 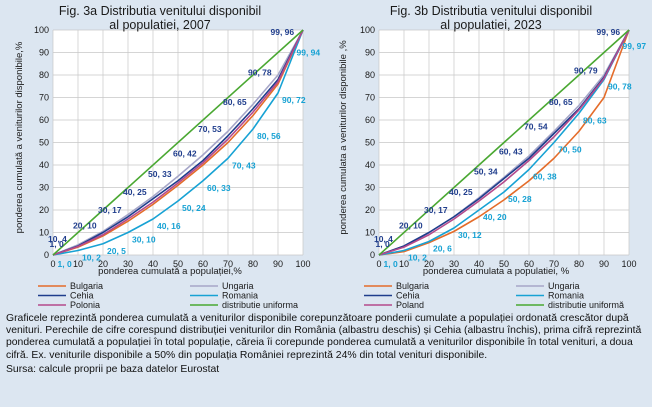 What do you see at coordinates (160, 11) in the screenshot?
I see `chart-title: Fig. 3a Distributia venitului disponibil` at bounding box center [160, 11].